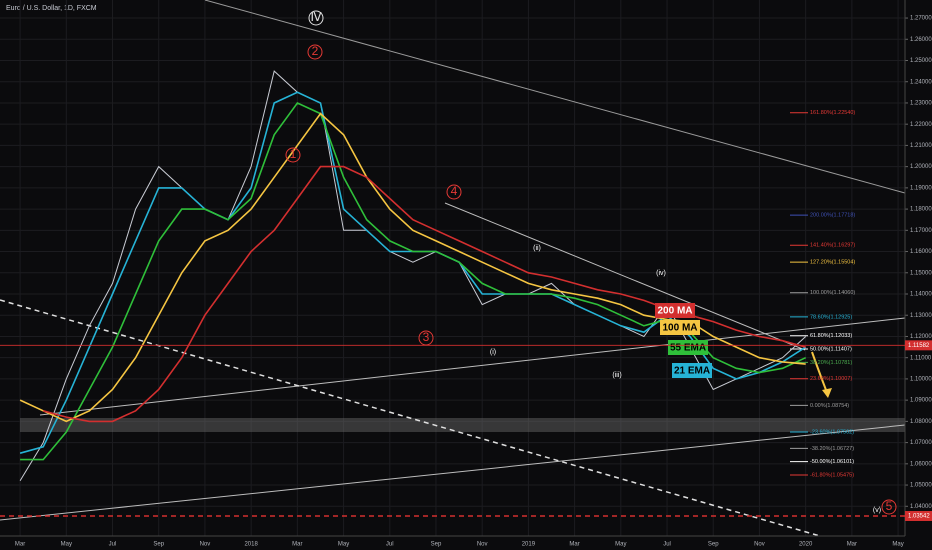 The image size is (932, 550). I want to click on y-tick-label: 1.19000, so click(921, 188).